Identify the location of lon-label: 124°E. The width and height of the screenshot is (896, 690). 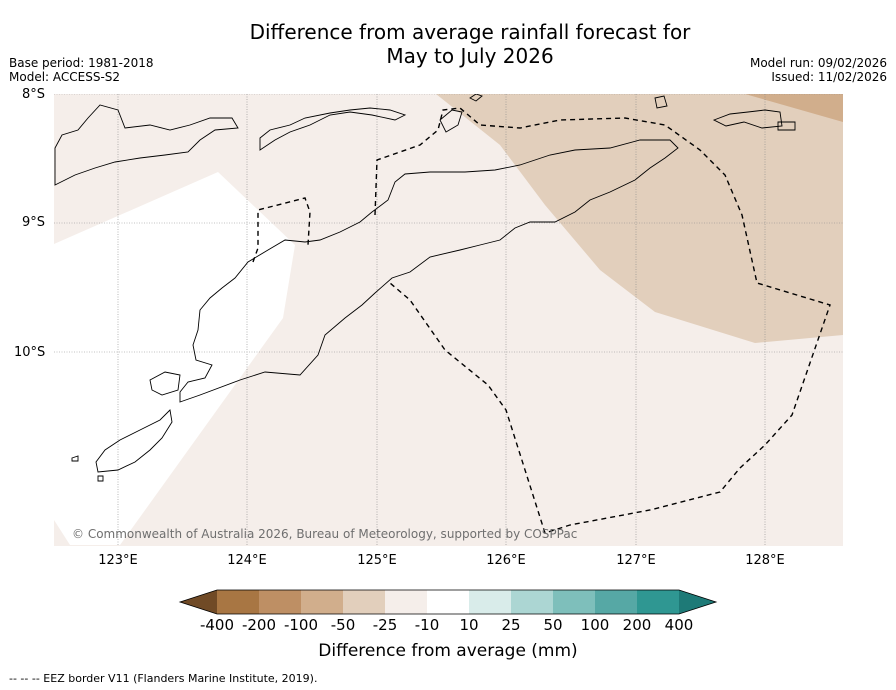
(247, 560).